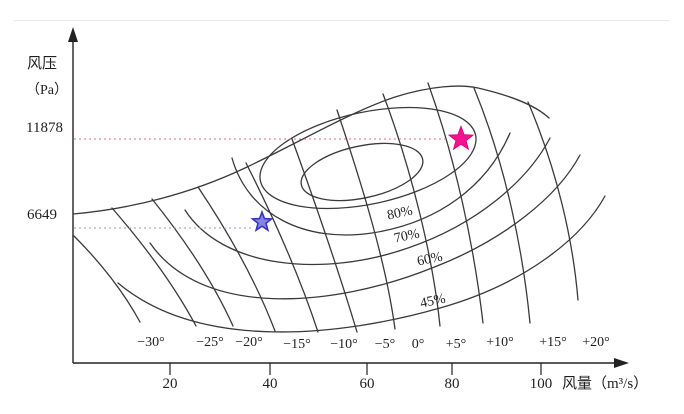  What do you see at coordinates (44, 128) in the screenshot?
I see `y-tick-label-11878: 11878` at bounding box center [44, 128].